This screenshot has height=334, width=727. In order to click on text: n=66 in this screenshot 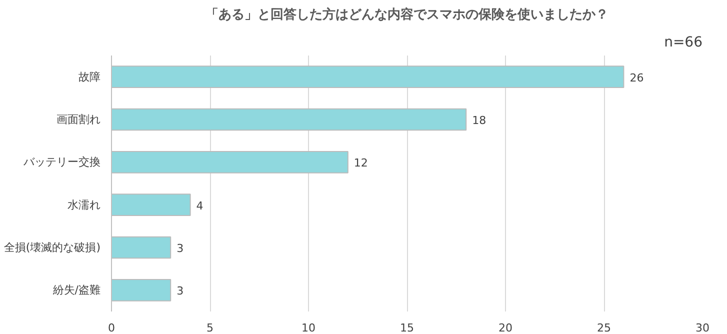, I will do `click(683, 42)`.